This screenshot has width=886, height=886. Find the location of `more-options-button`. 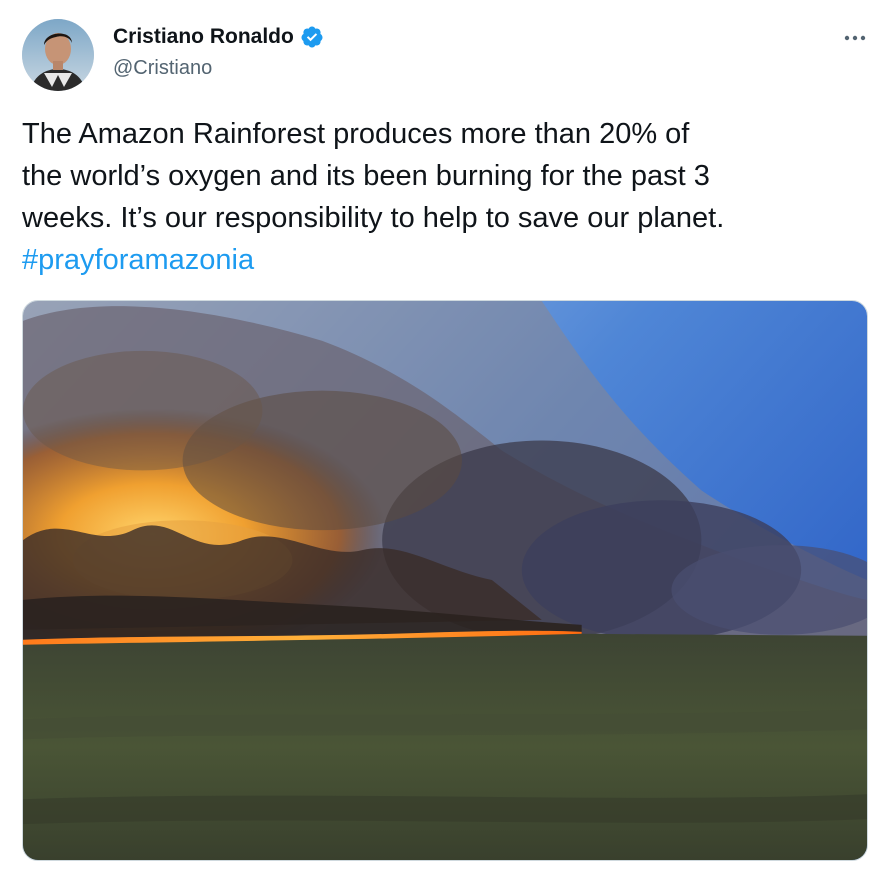

more-options-button is located at coordinates (855, 38).